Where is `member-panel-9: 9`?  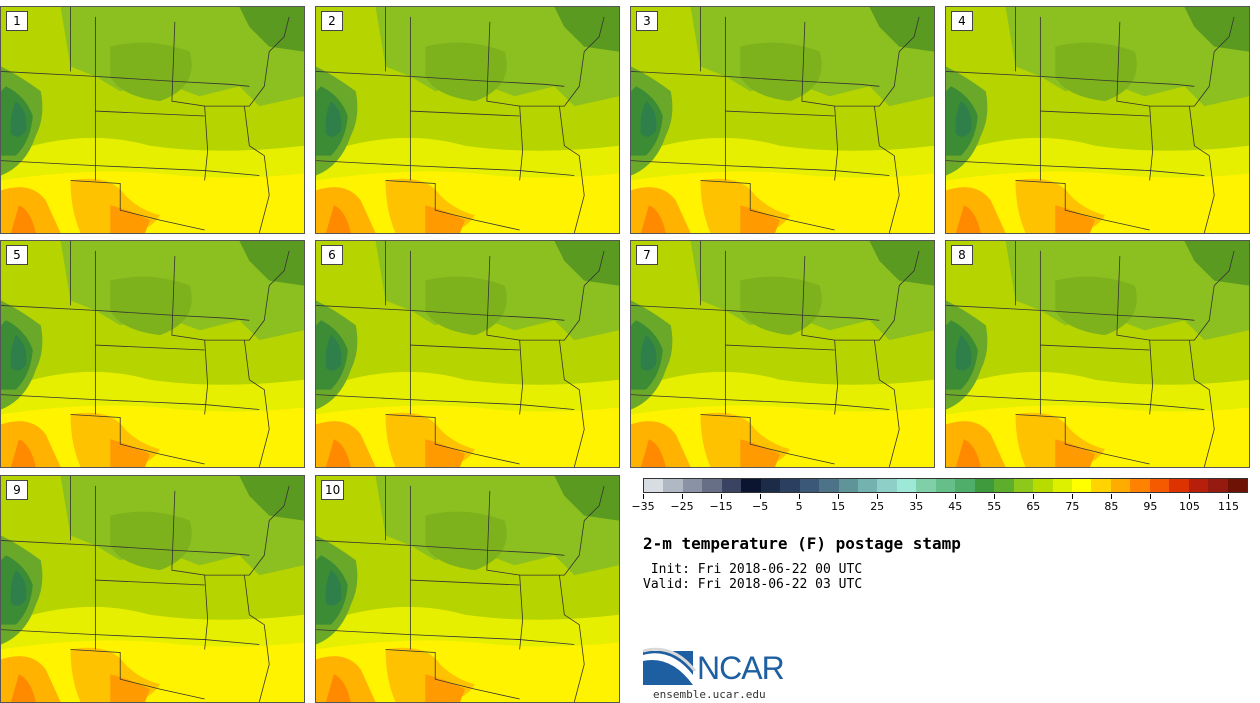
member-panel-9: 9 is located at coordinates (152, 589).